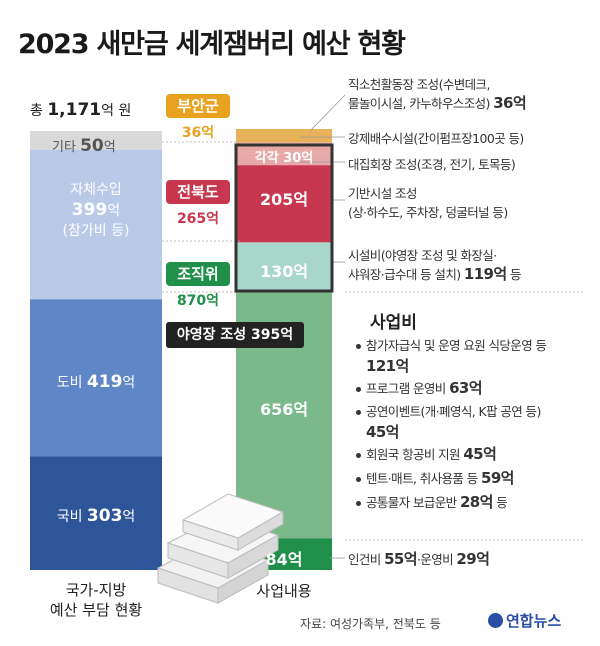  I want to click on page-title: 2023 새만금 세계잼버리 예산 현황, so click(212, 44).